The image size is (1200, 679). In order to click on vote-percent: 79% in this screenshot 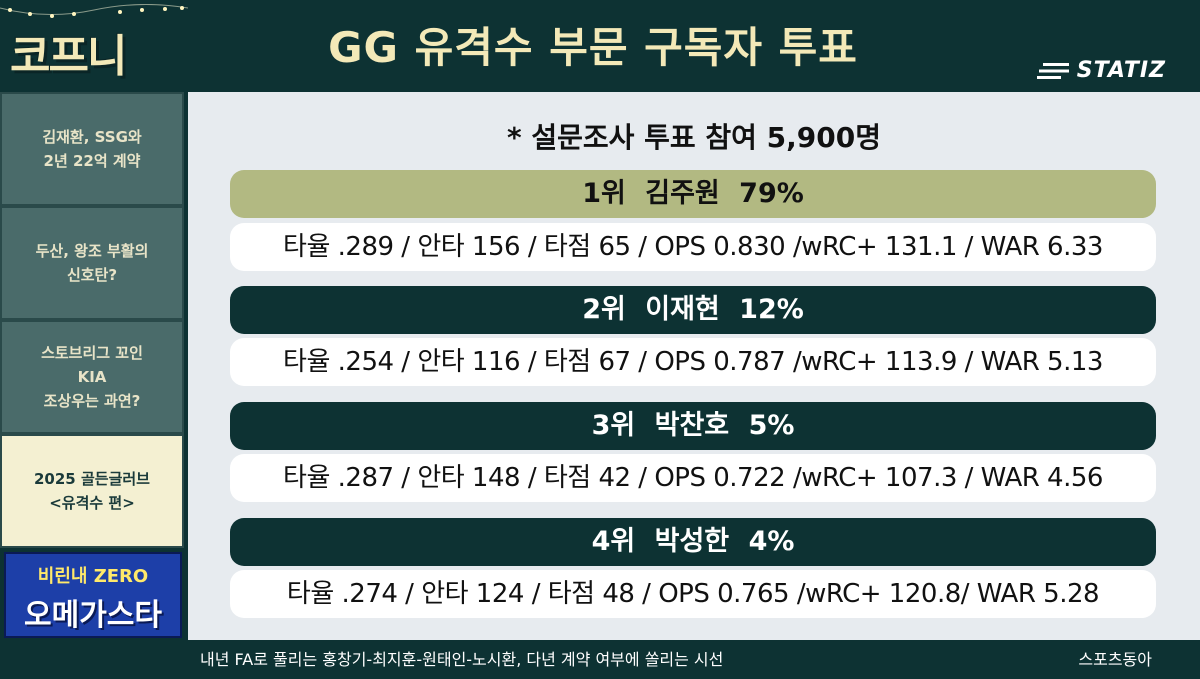, I will do `click(771, 193)`.